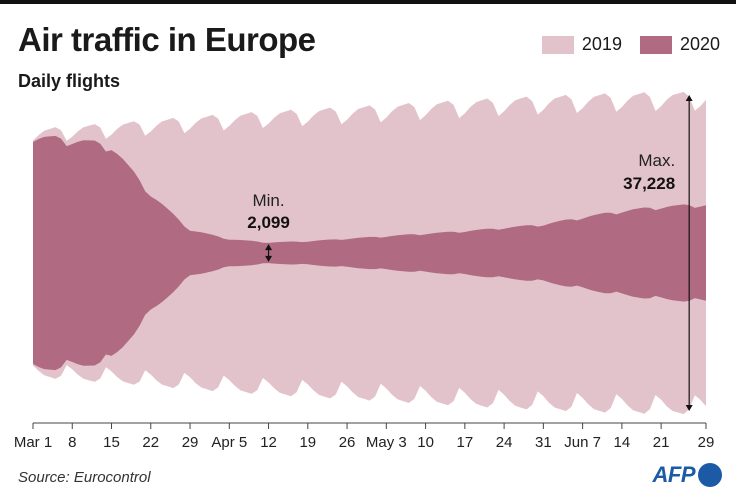  What do you see at coordinates (84, 477) in the screenshot?
I see `source-note: Source: Eurocontrol` at bounding box center [84, 477].